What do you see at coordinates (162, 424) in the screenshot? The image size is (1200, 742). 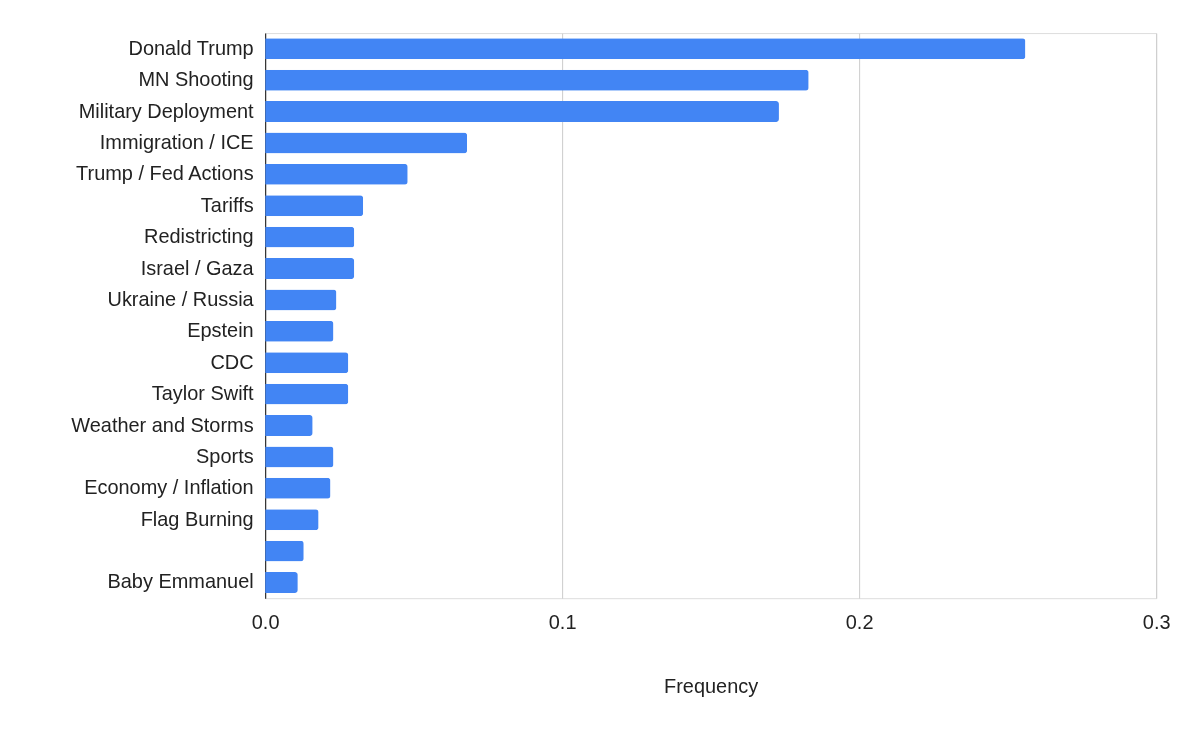 I see `y-tick-label: Weather and Storms` at bounding box center [162, 424].